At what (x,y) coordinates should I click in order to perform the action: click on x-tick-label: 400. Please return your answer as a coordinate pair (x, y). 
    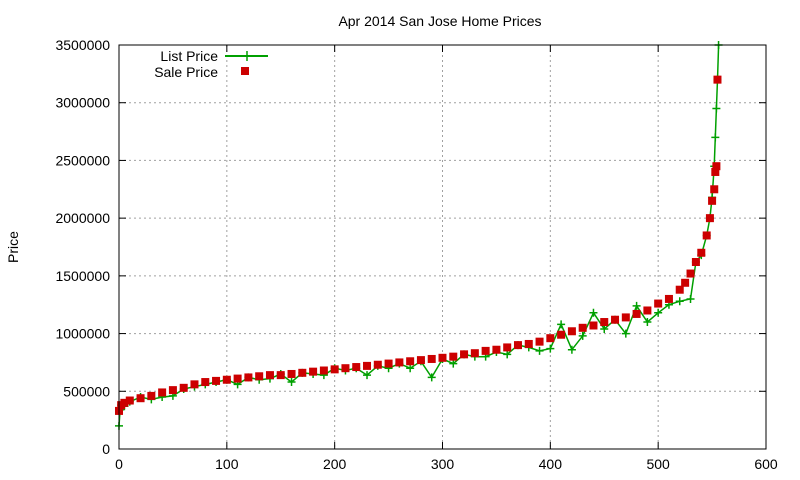
    Looking at the image, I should click on (551, 464).